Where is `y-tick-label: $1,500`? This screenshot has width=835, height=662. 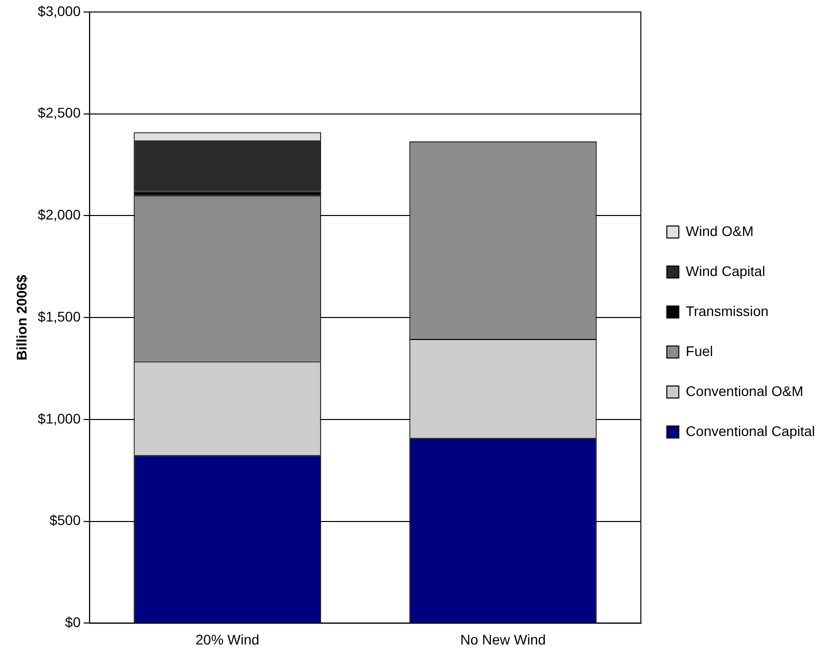
y-tick-label: $1,500 is located at coordinates (59, 316).